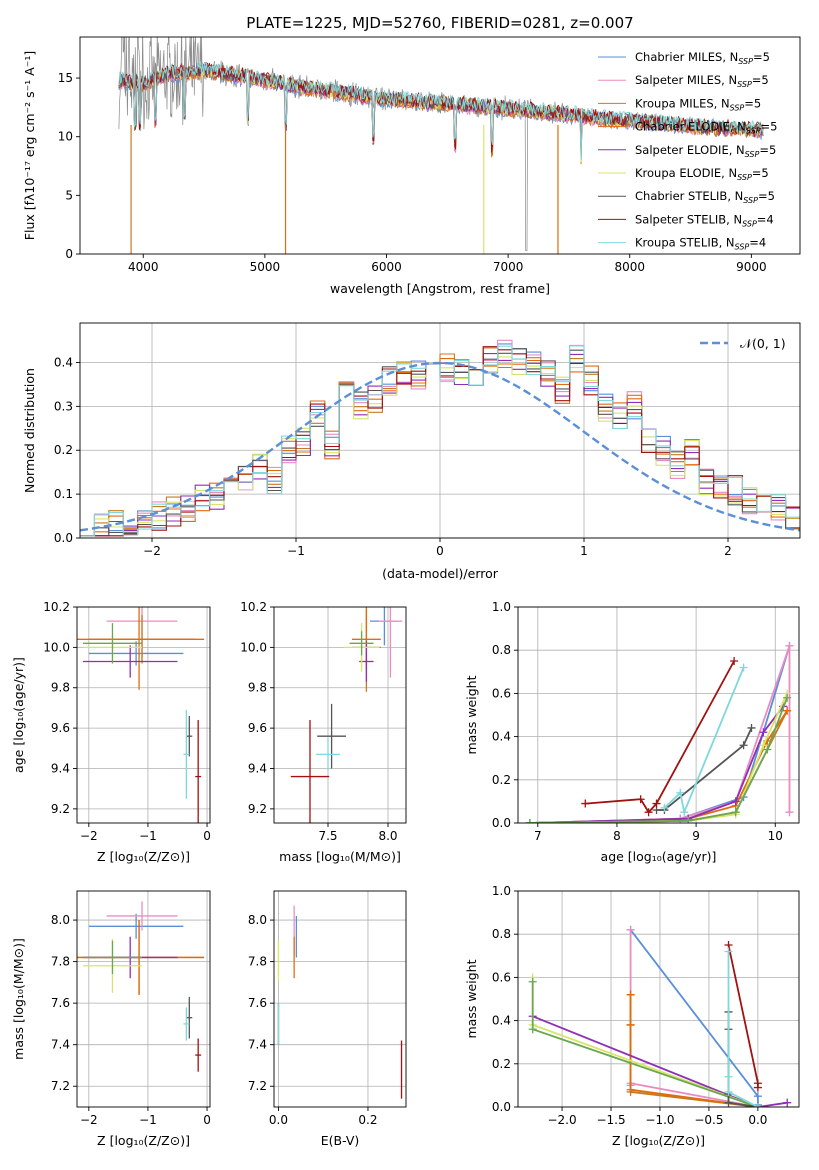 The width and height of the screenshot is (819, 1170). Describe the element at coordinates (501, 780) in the screenshot. I see `y-tick-label: 0.2` at that location.